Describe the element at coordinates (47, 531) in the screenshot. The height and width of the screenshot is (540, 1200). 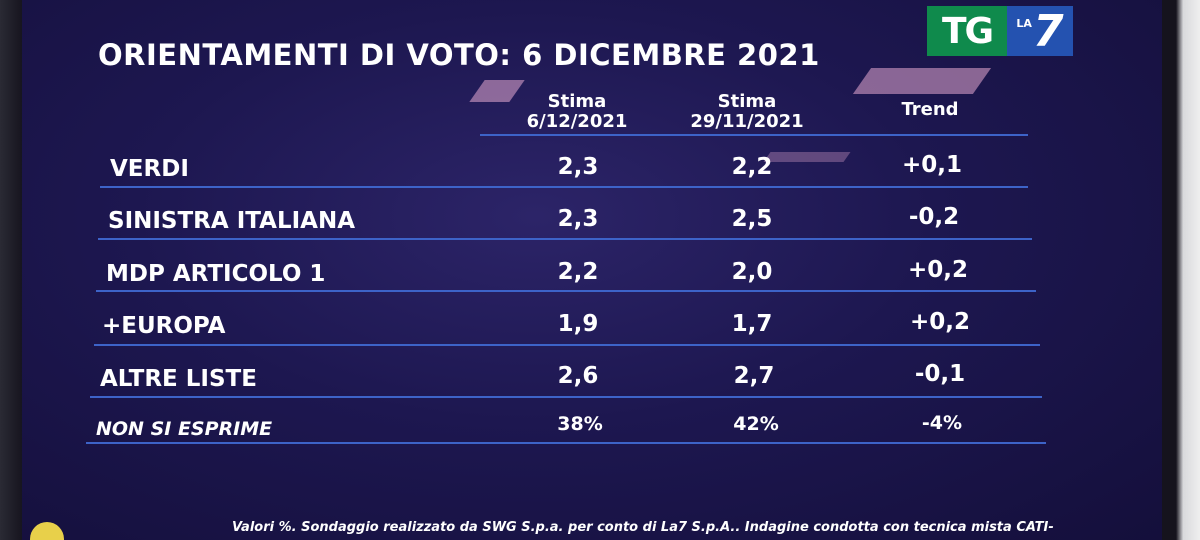
I see `corner-logo-icon` at that location.